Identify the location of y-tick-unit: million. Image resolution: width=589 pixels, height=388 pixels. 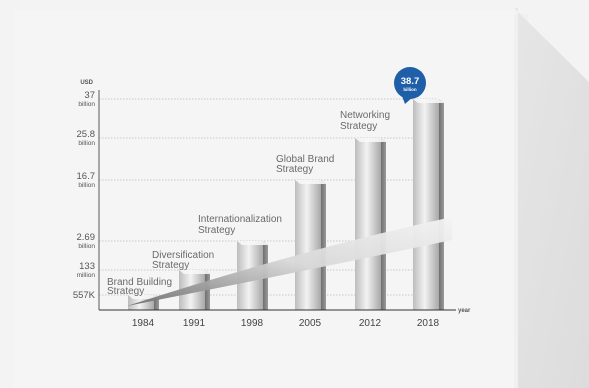
(86, 275).